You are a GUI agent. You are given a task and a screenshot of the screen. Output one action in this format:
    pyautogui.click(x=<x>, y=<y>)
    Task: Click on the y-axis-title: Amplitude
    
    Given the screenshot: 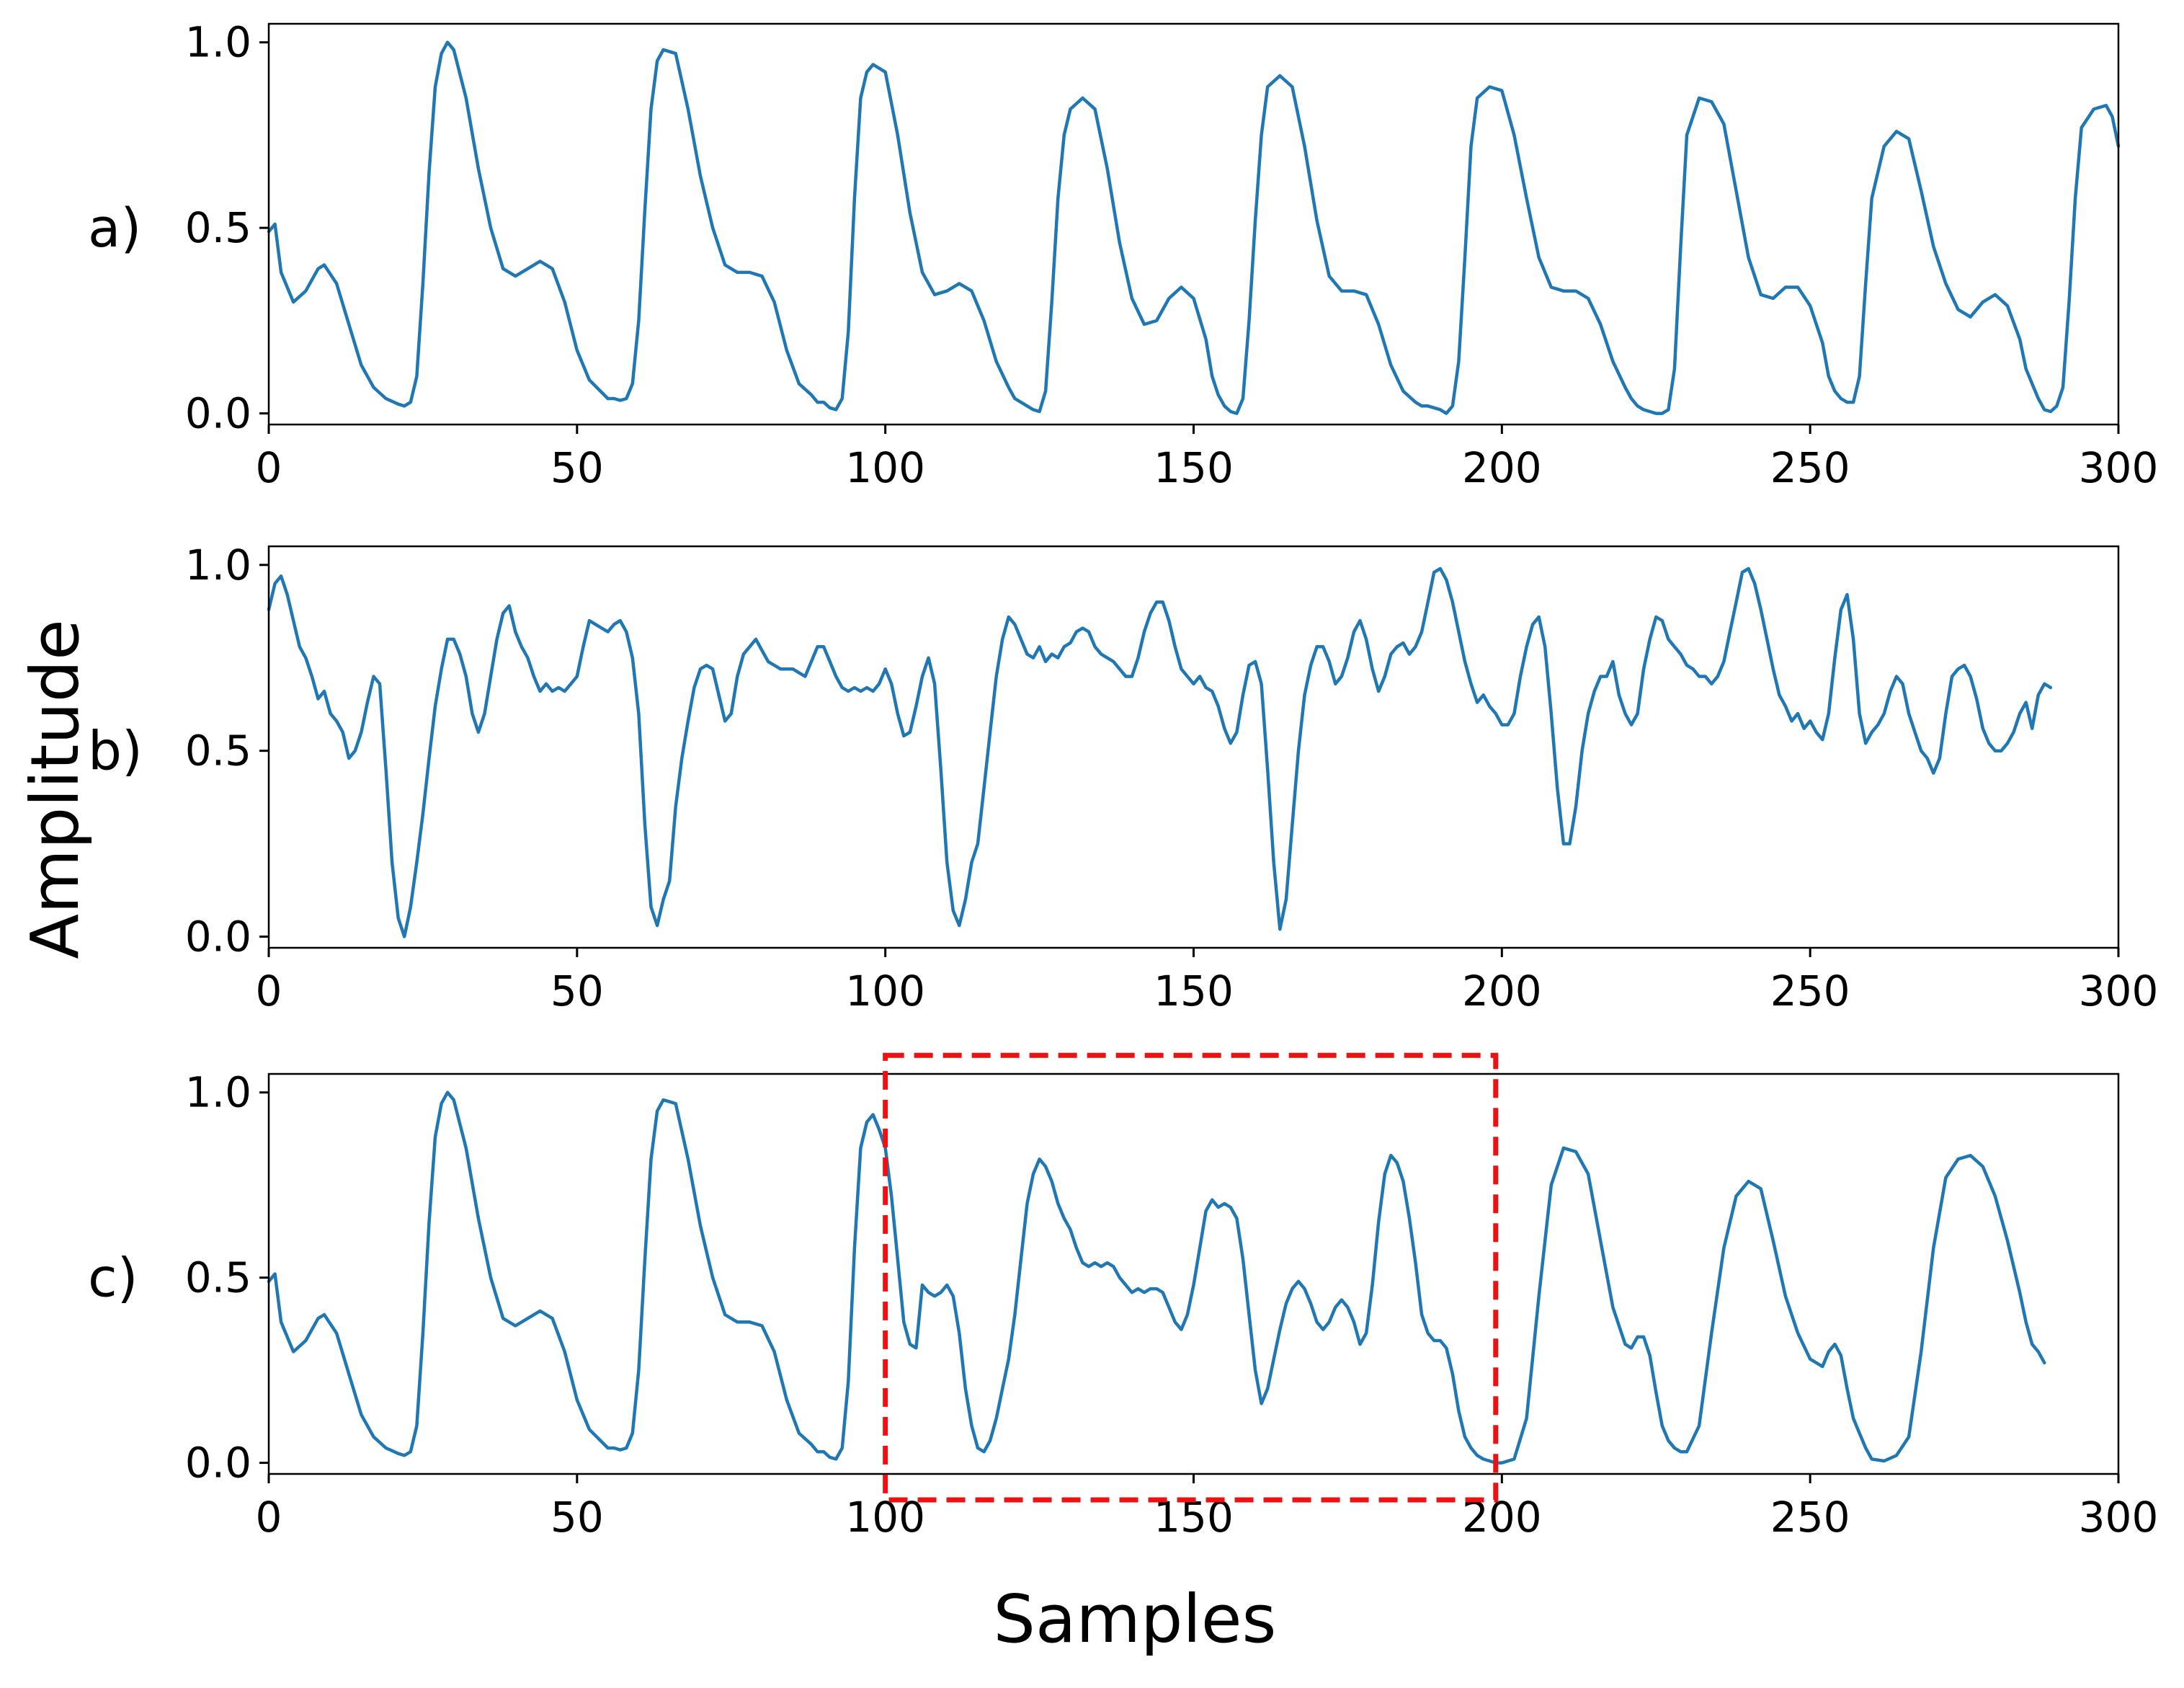 What is the action you would take?
    pyautogui.click(x=55, y=789)
    